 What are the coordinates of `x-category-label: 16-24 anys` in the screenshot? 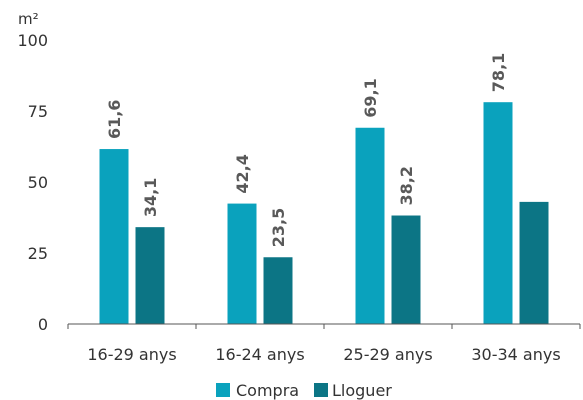 It's located at (259, 354).